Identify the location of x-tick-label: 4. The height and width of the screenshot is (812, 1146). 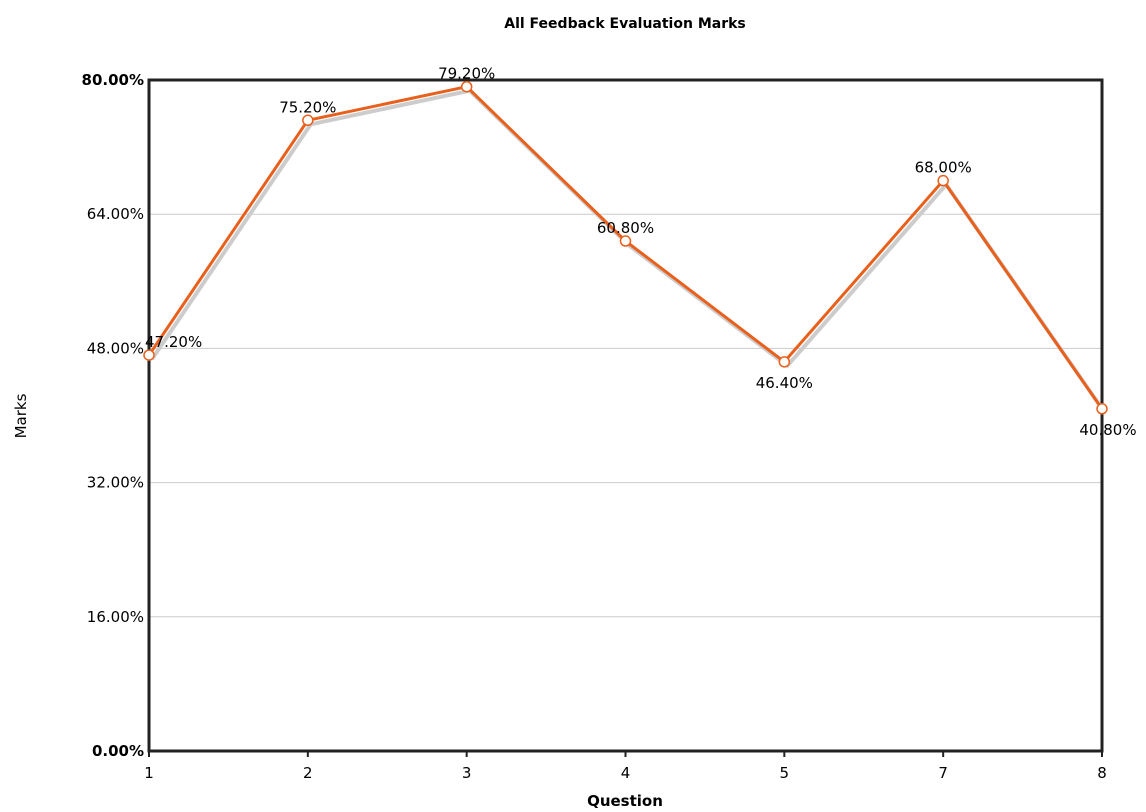
(626, 773).